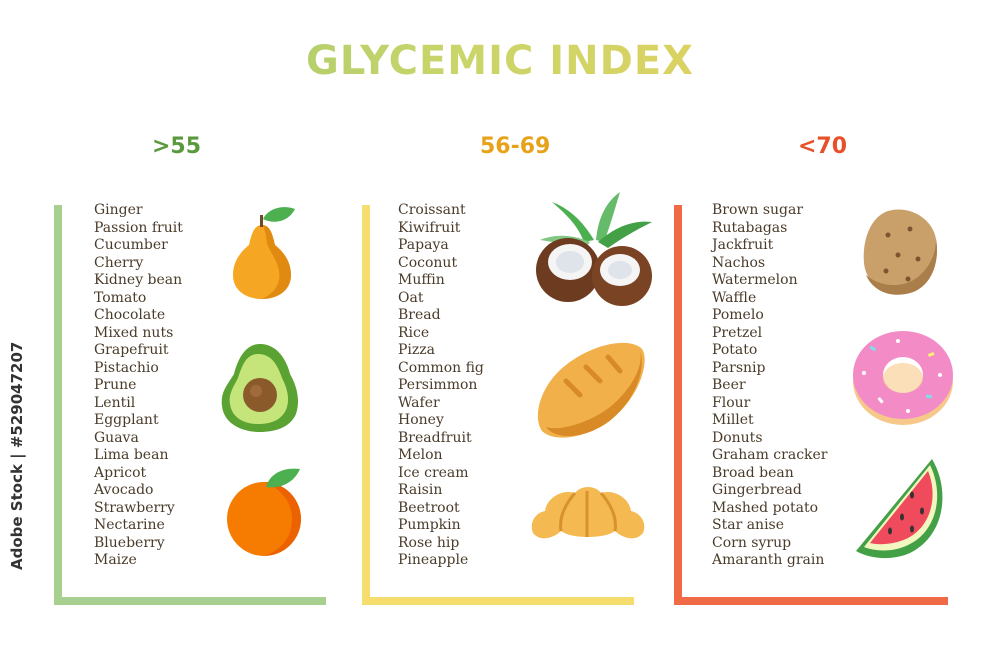 The height and width of the screenshot is (660, 1000). I want to click on food-item: Bread, so click(419, 315).